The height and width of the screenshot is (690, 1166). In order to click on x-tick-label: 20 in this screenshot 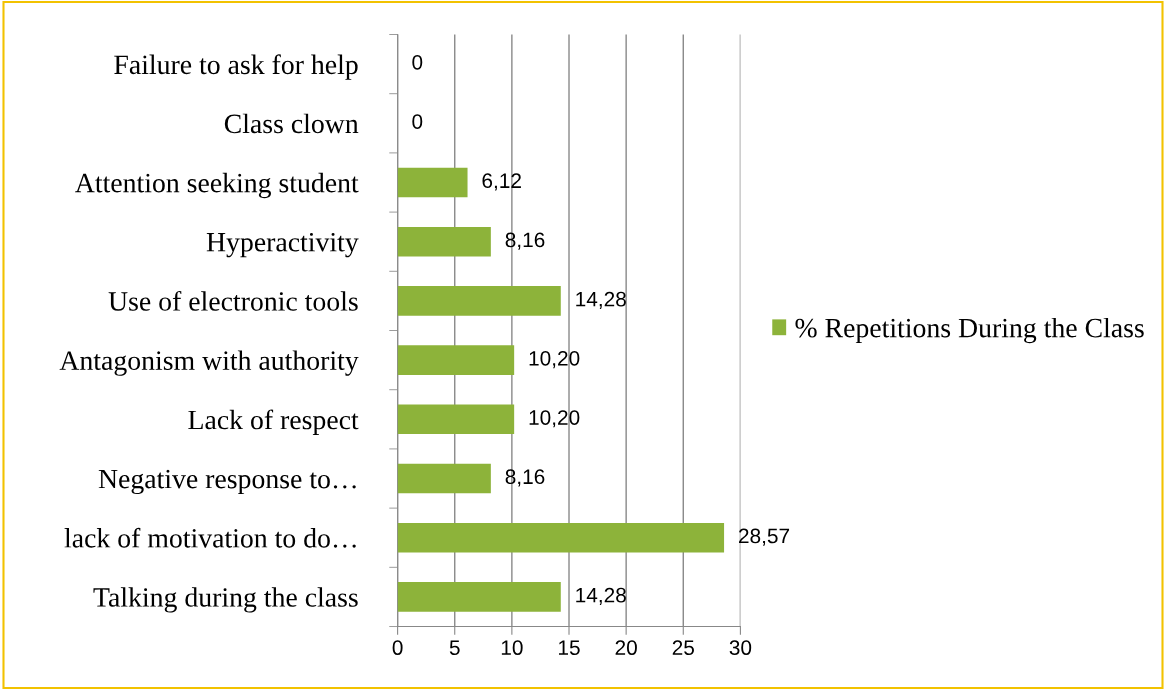, I will do `click(626, 648)`.